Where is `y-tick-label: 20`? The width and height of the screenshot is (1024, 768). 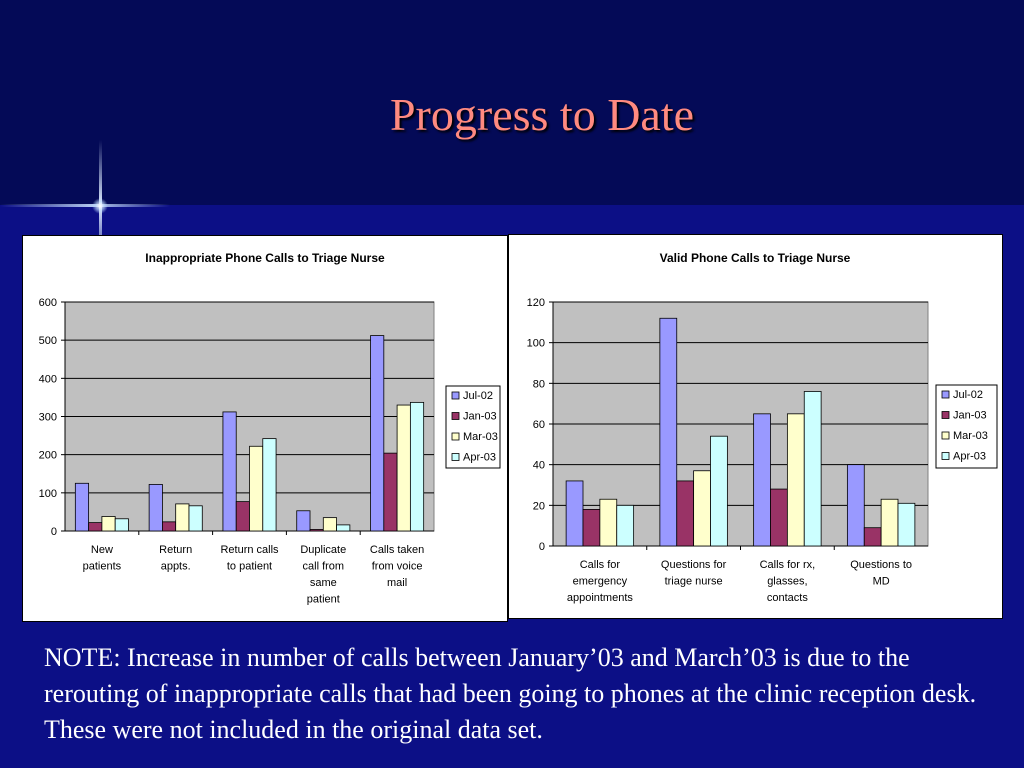 y-tick-label: 20 is located at coordinates (539, 506).